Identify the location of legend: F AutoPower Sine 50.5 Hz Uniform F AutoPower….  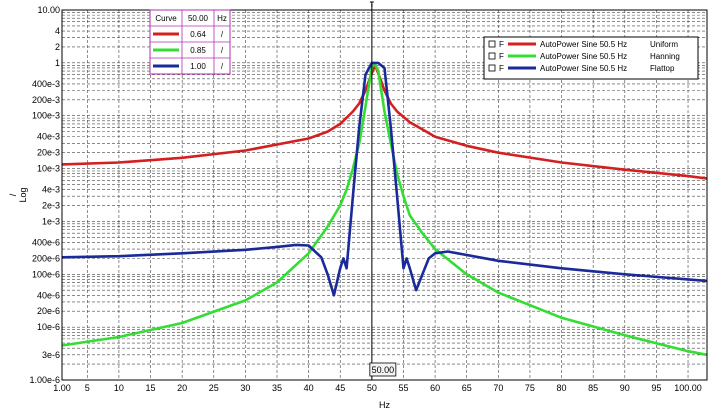
(591, 58).